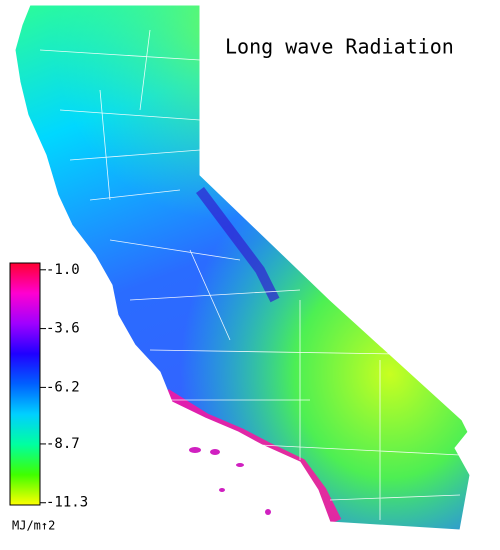 The width and height of the screenshot is (500, 550). What do you see at coordinates (63, 270) in the screenshot?
I see `colorbar-tick-label: -1.0` at bounding box center [63, 270].